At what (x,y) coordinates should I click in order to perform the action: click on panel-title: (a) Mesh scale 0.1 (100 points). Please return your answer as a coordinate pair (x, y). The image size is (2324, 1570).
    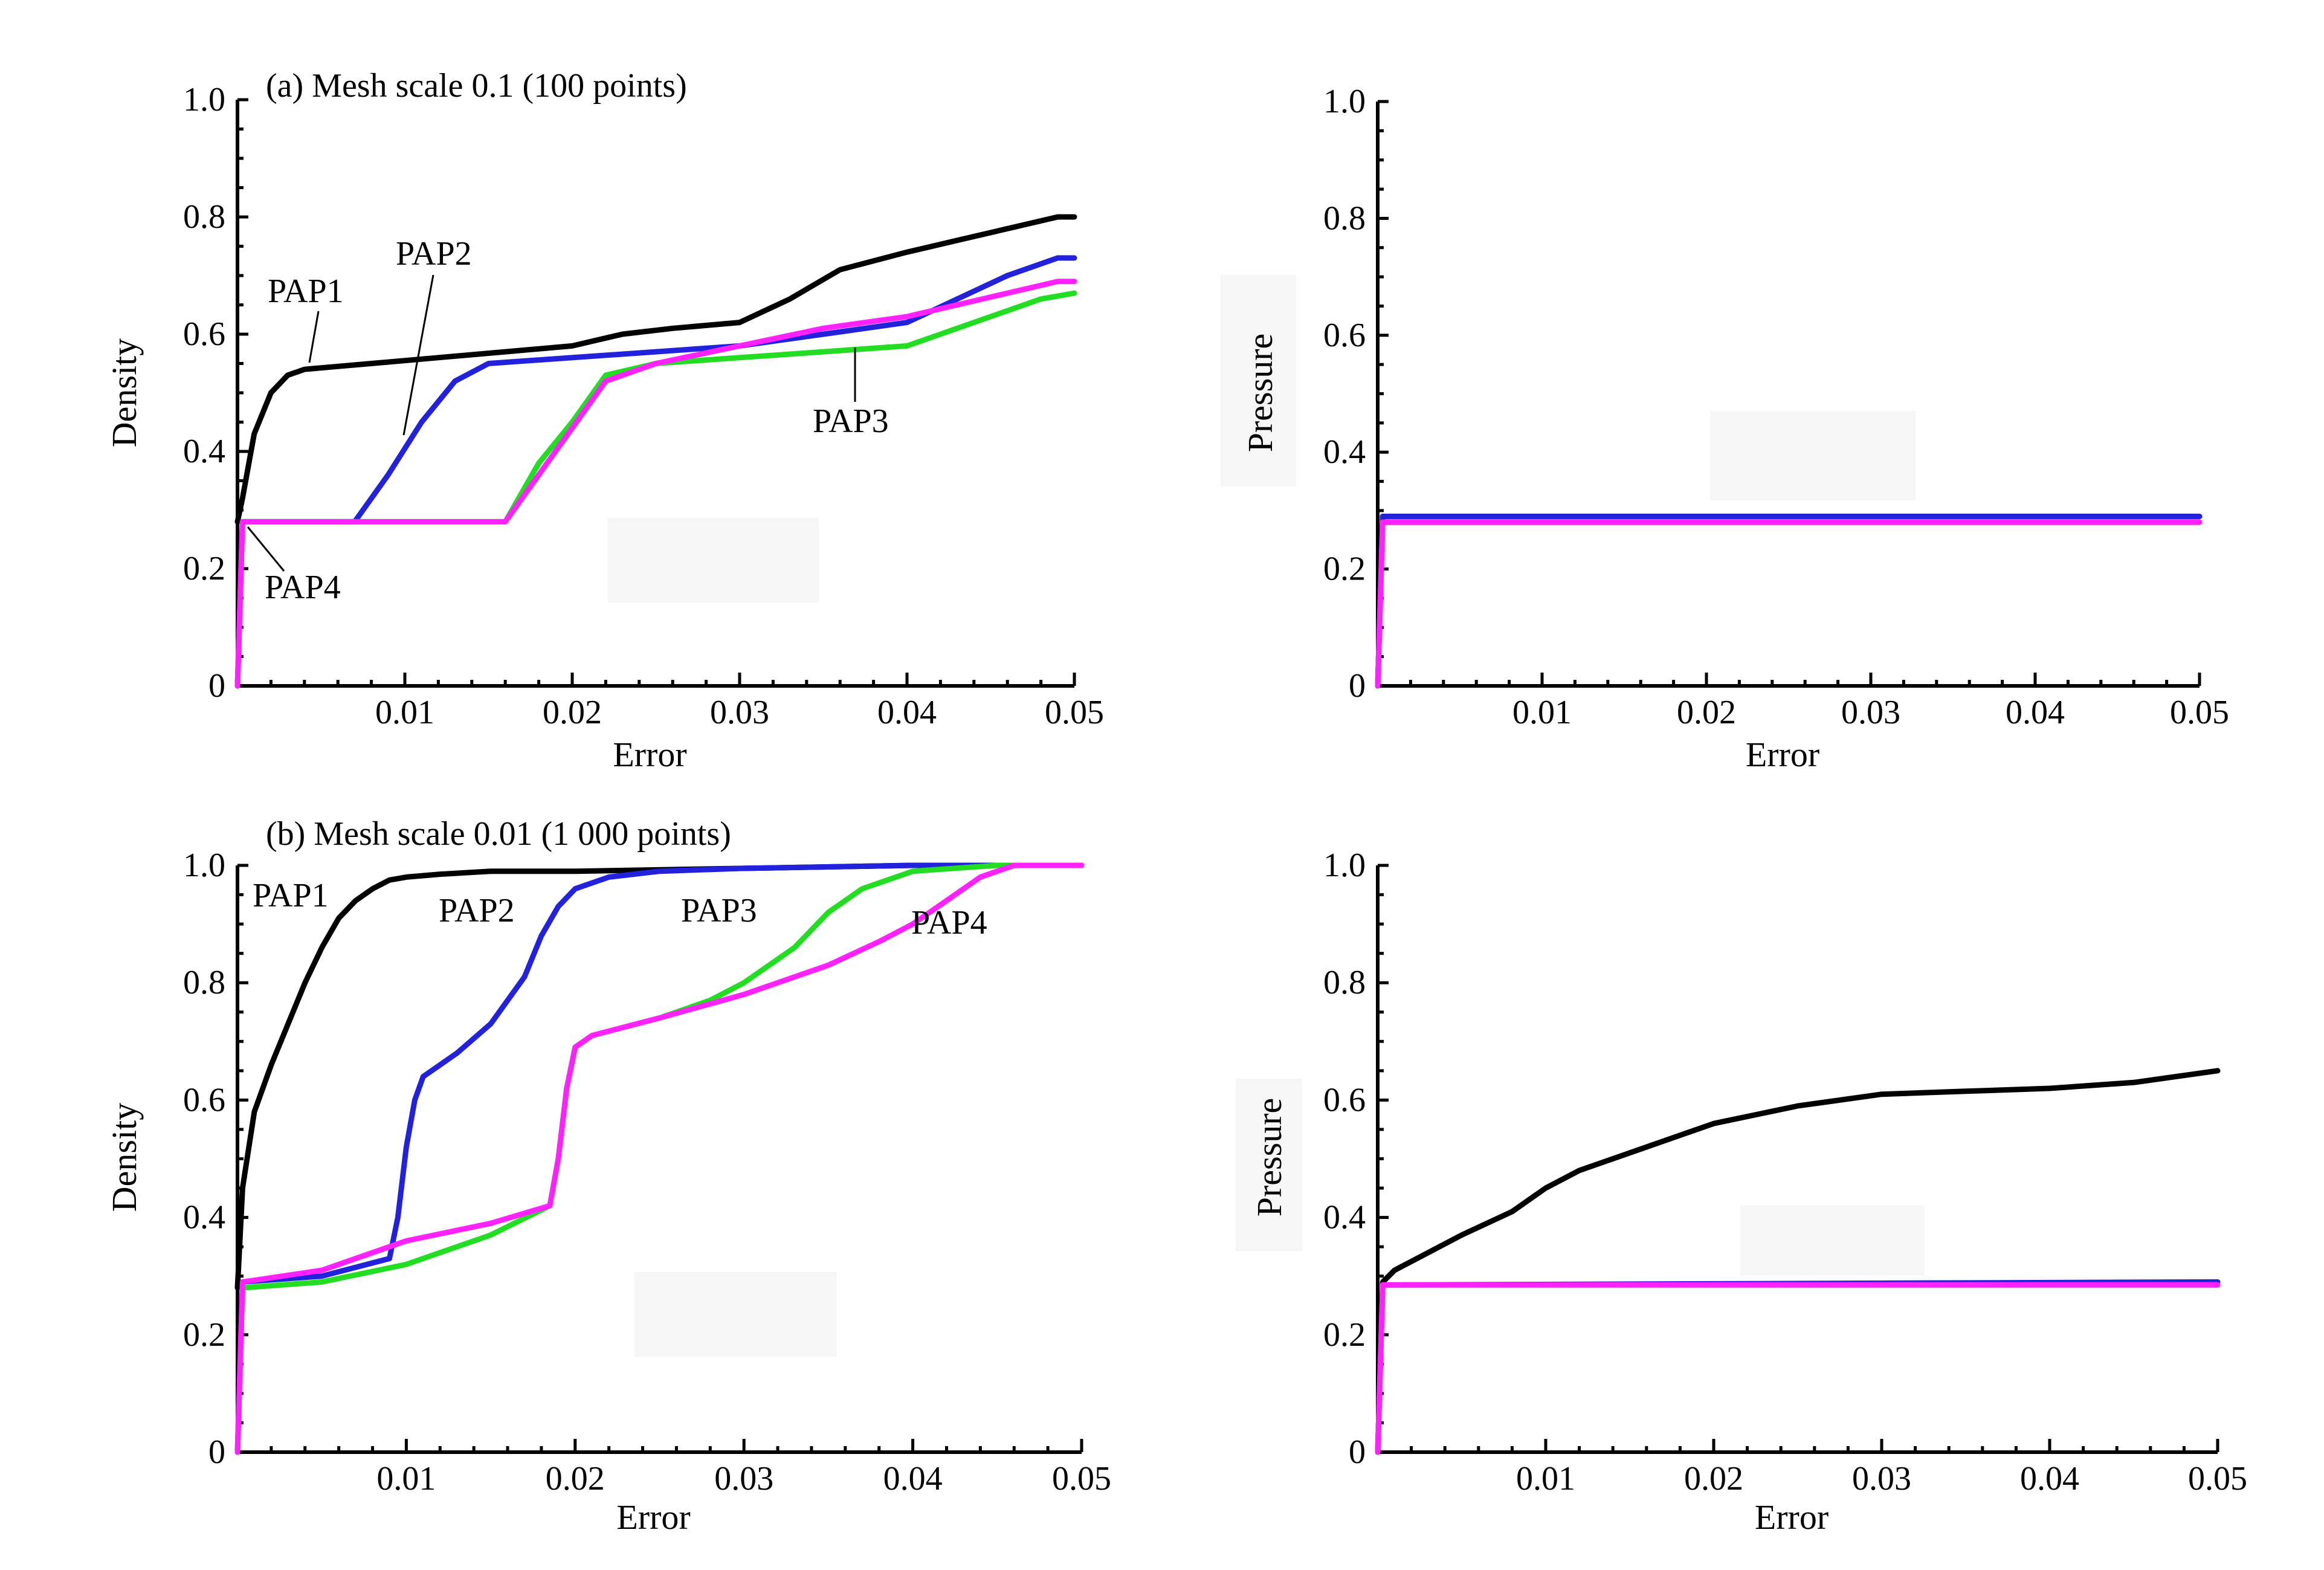
    Looking at the image, I should click on (477, 86).